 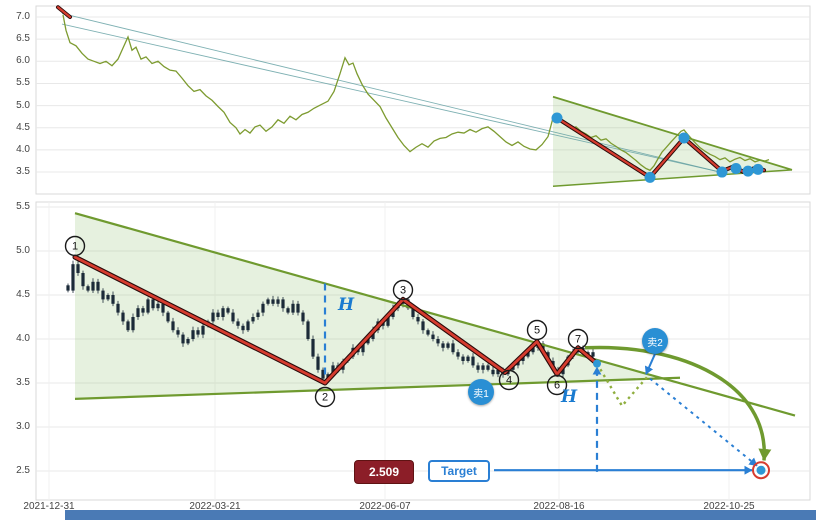 I want to click on top-start-tick, so click(x=64, y=12).